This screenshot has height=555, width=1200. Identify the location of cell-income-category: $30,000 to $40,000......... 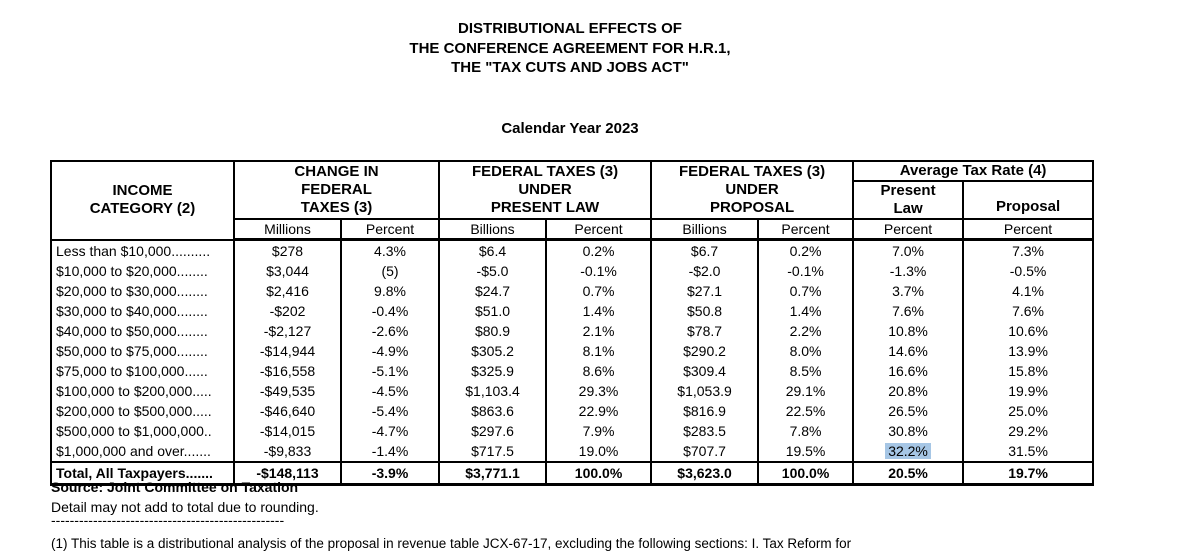
(142, 311).